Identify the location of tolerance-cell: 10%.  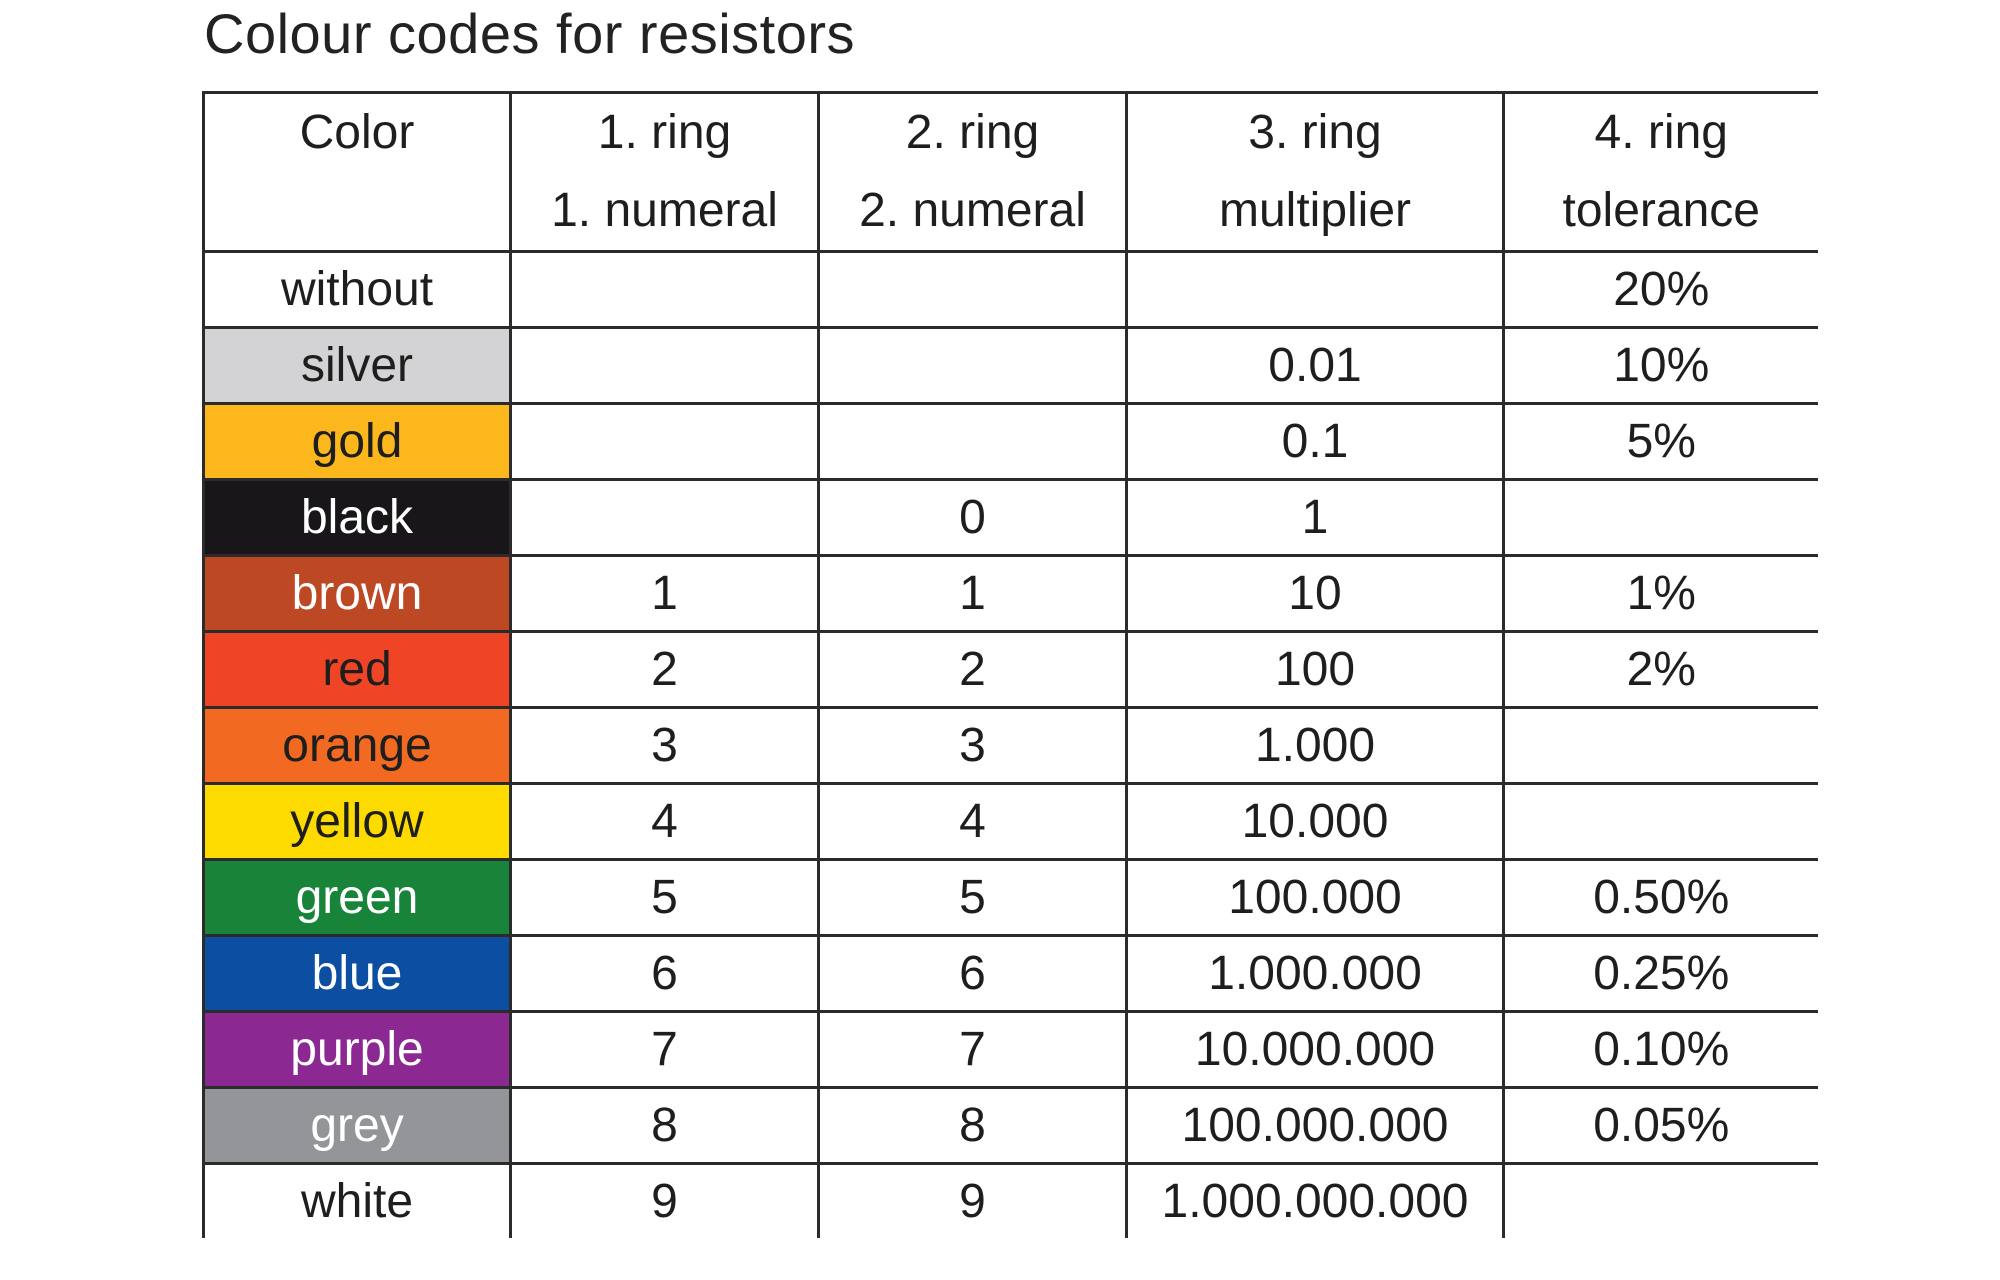
(1660, 365).